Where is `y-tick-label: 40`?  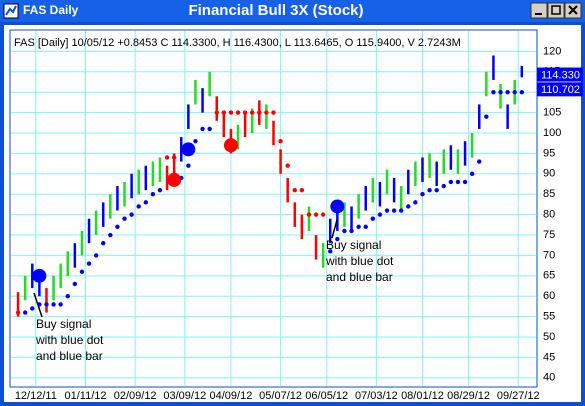 y-tick-label: 40 is located at coordinates (549, 378).